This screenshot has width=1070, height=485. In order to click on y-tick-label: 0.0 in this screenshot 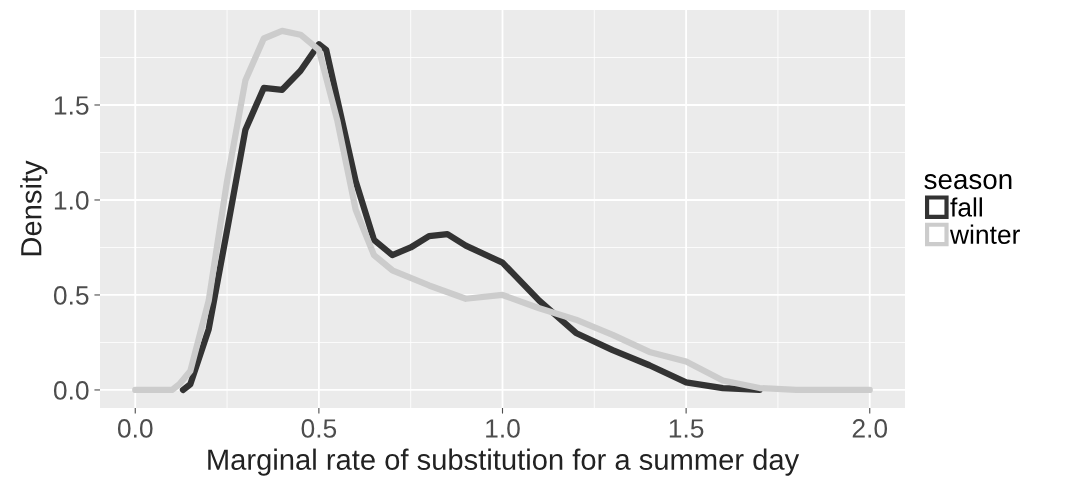, I will do `click(71, 390)`.